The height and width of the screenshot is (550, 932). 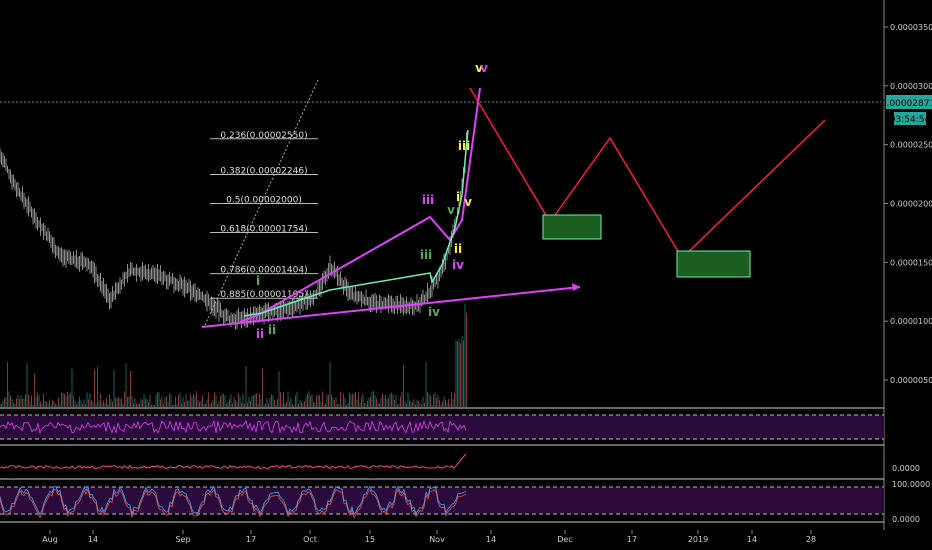 What do you see at coordinates (906, 519) in the screenshot?
I see `stoch-lower-label: 0.0000` at bounding box center [906, 519].